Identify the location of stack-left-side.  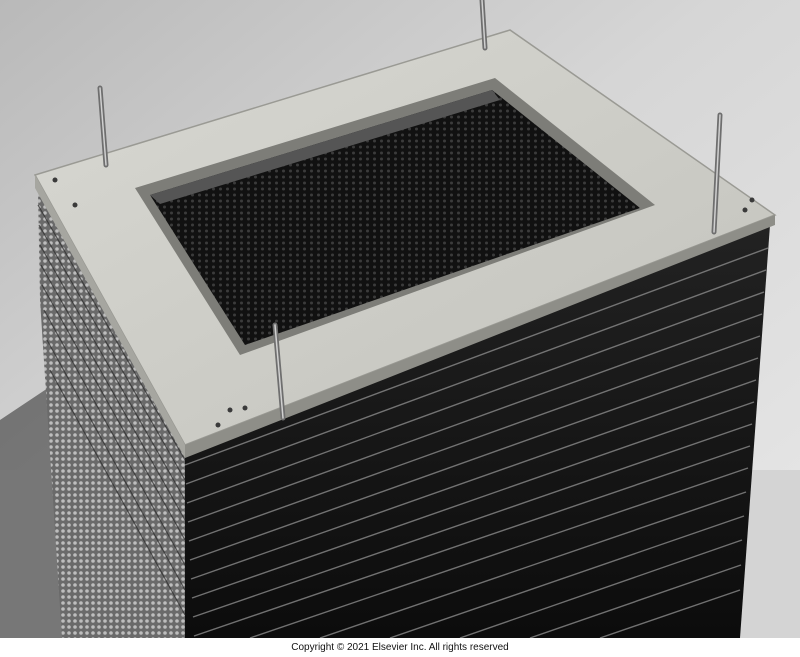
(111, 414).